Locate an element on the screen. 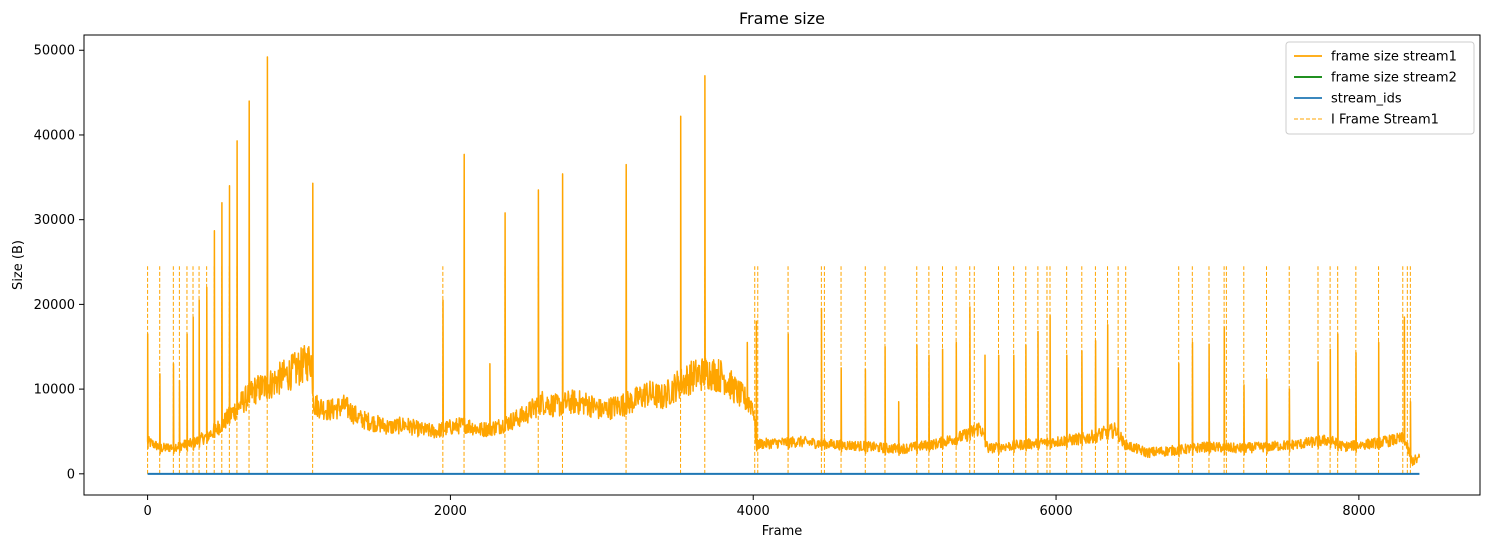  x-tick-label: 0 is located at coordinates (147, 511).